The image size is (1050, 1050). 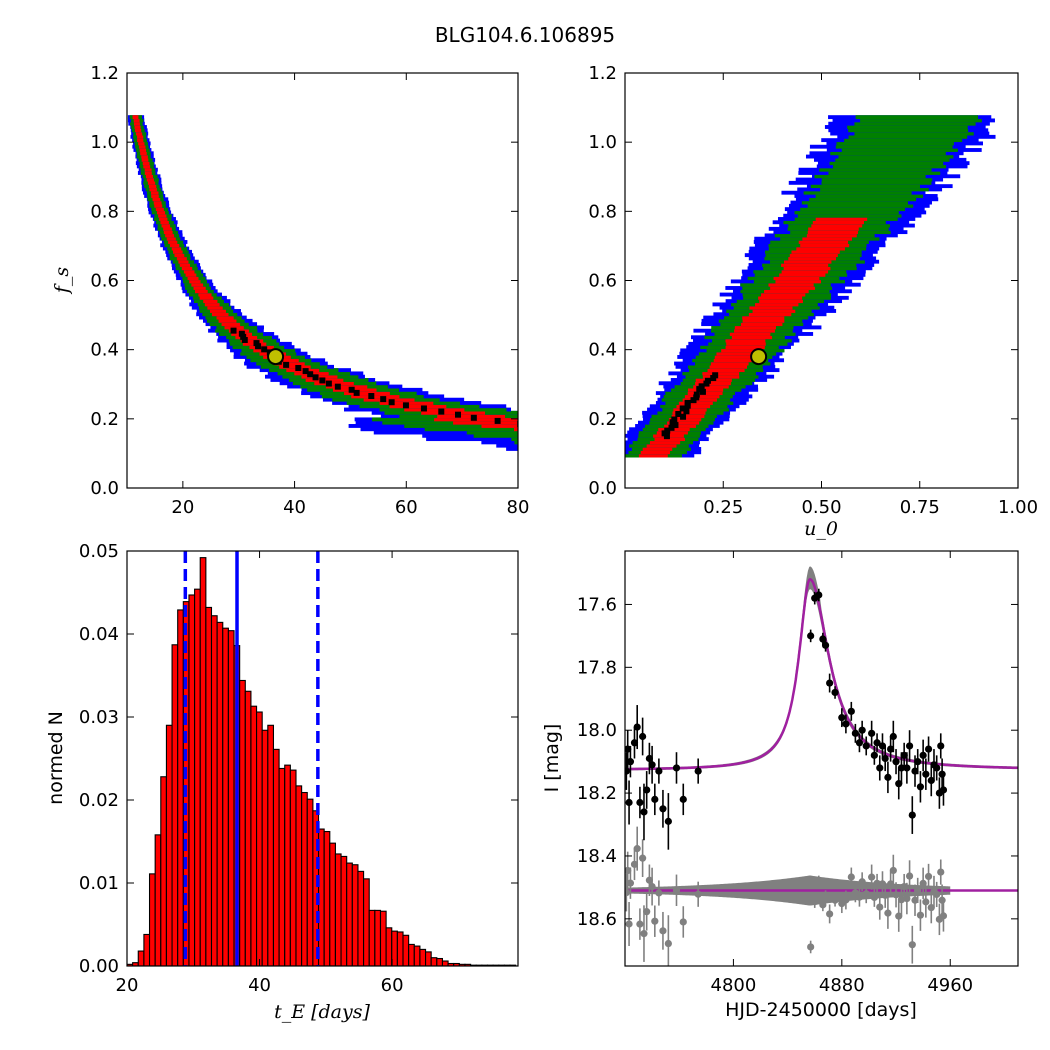 I want to click on p3-ytick-label: 0.05, so click(x=99, y=551).